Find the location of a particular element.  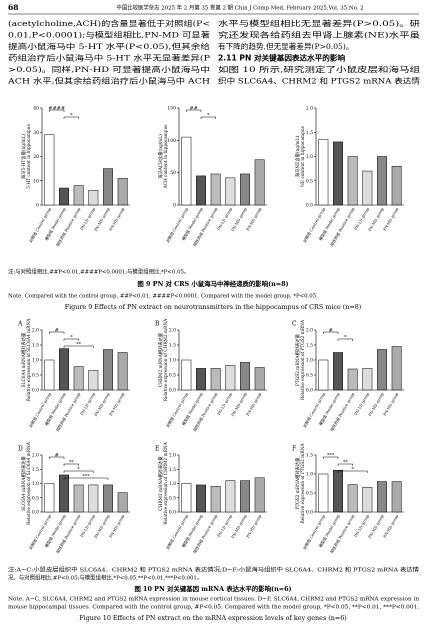

y-tick-label: 10 is located at coordinates (36, 181).